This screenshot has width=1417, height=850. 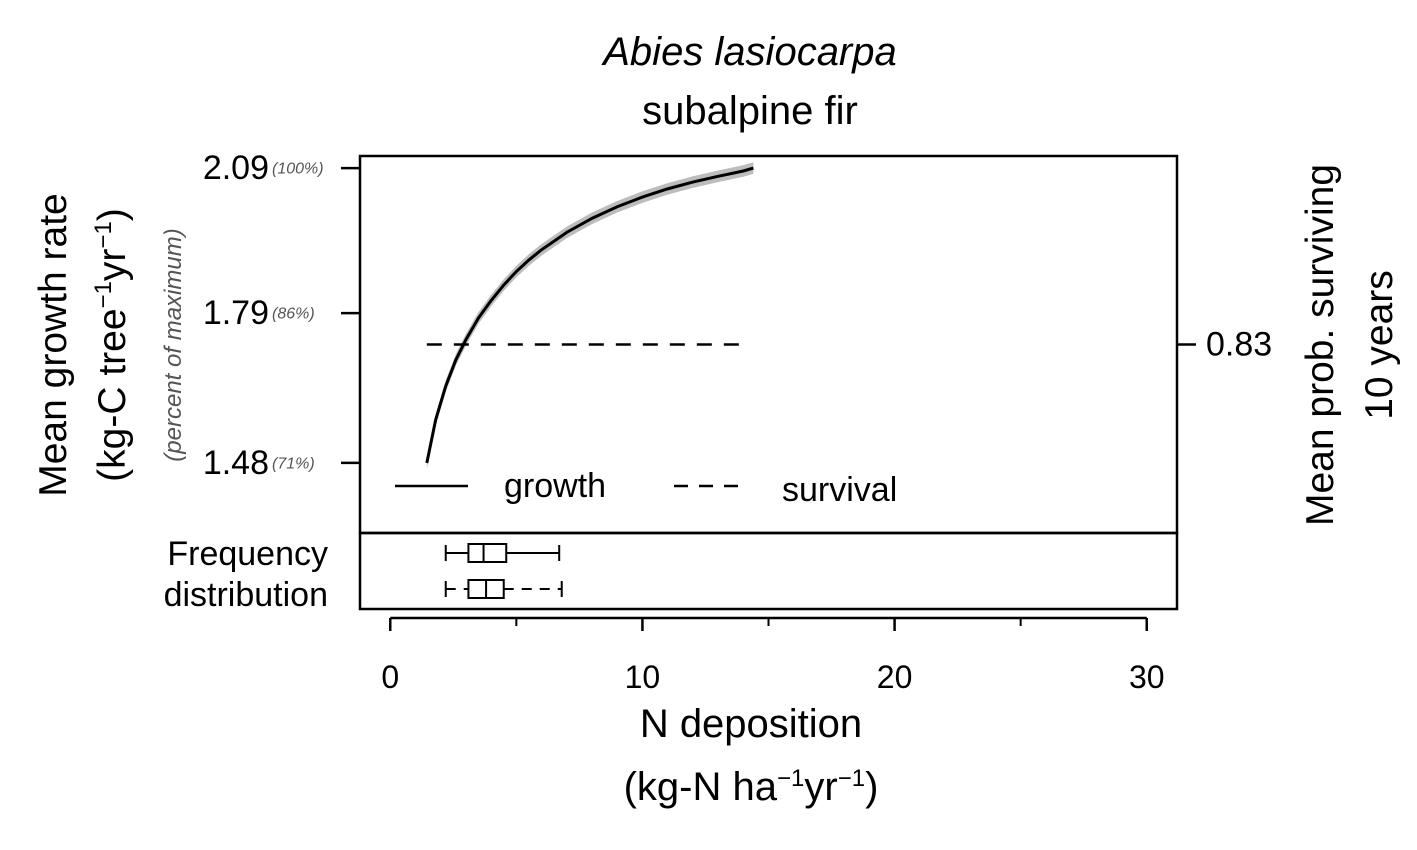 I want to click on y-axis-label-line1: Mean growth rate, so click(x=53, y=345).